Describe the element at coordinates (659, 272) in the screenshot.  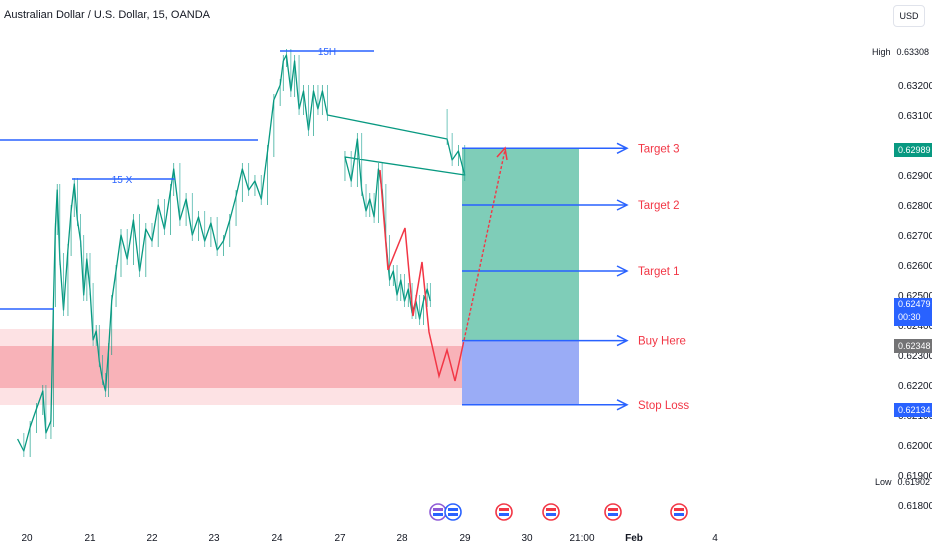
I see `target-1-label: Target 1` at that location.